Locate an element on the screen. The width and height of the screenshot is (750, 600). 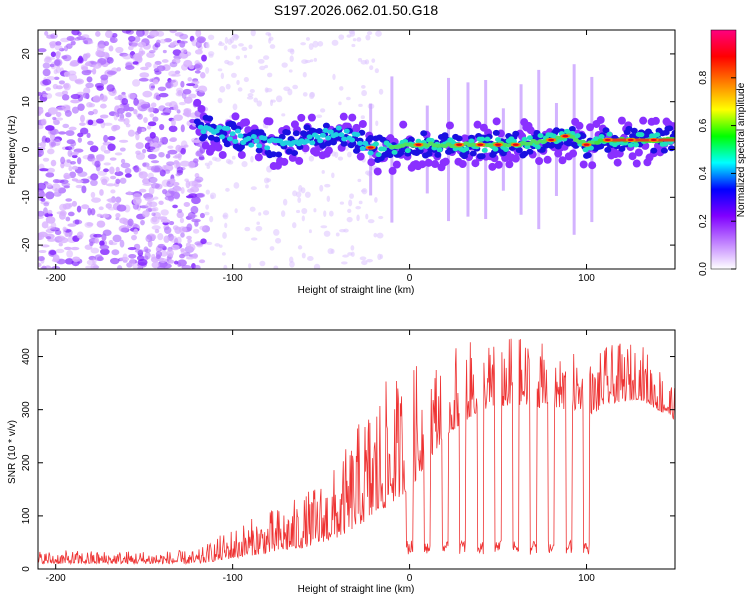
ridge-hotspot-core is located at coordinates (630, 140).